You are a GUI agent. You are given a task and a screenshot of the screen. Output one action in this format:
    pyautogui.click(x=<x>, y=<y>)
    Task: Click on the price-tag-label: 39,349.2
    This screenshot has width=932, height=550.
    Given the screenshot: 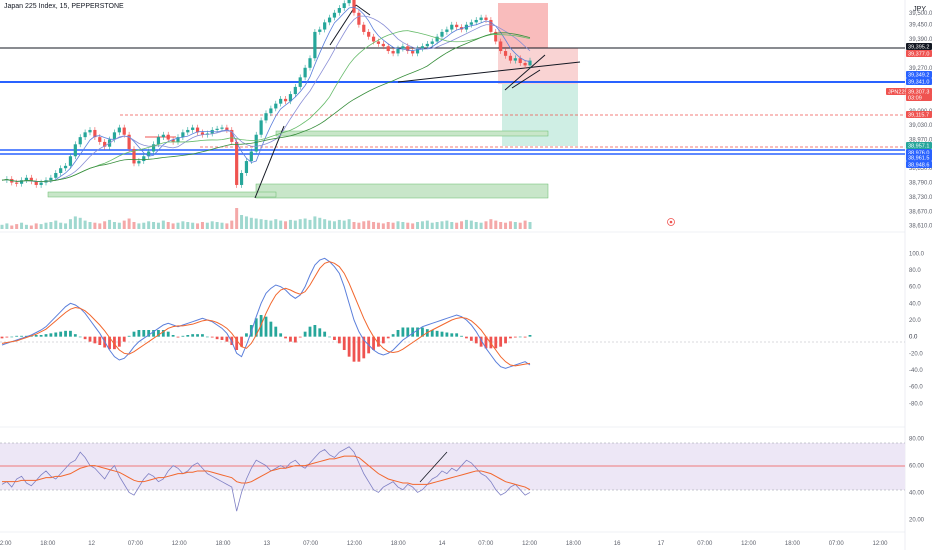 What is the action you would take?
    pyautogui.click(x=918, y=76)
    